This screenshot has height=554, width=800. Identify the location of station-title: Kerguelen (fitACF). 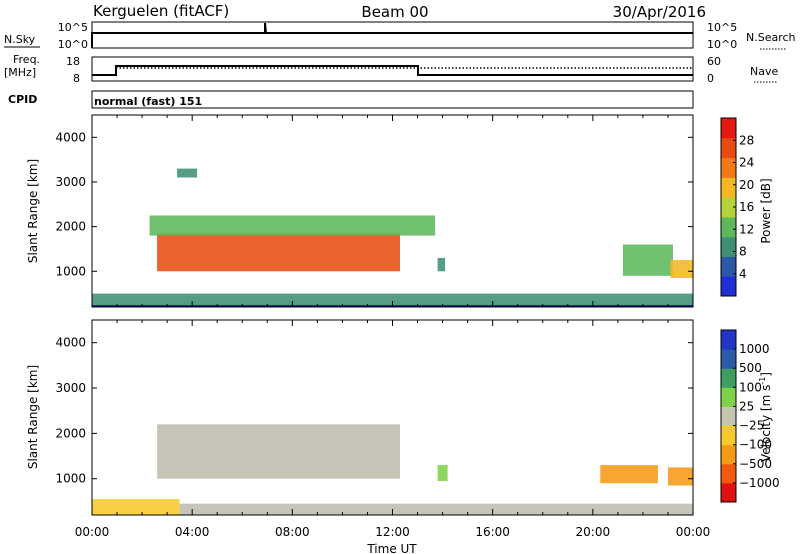
(161, 11).